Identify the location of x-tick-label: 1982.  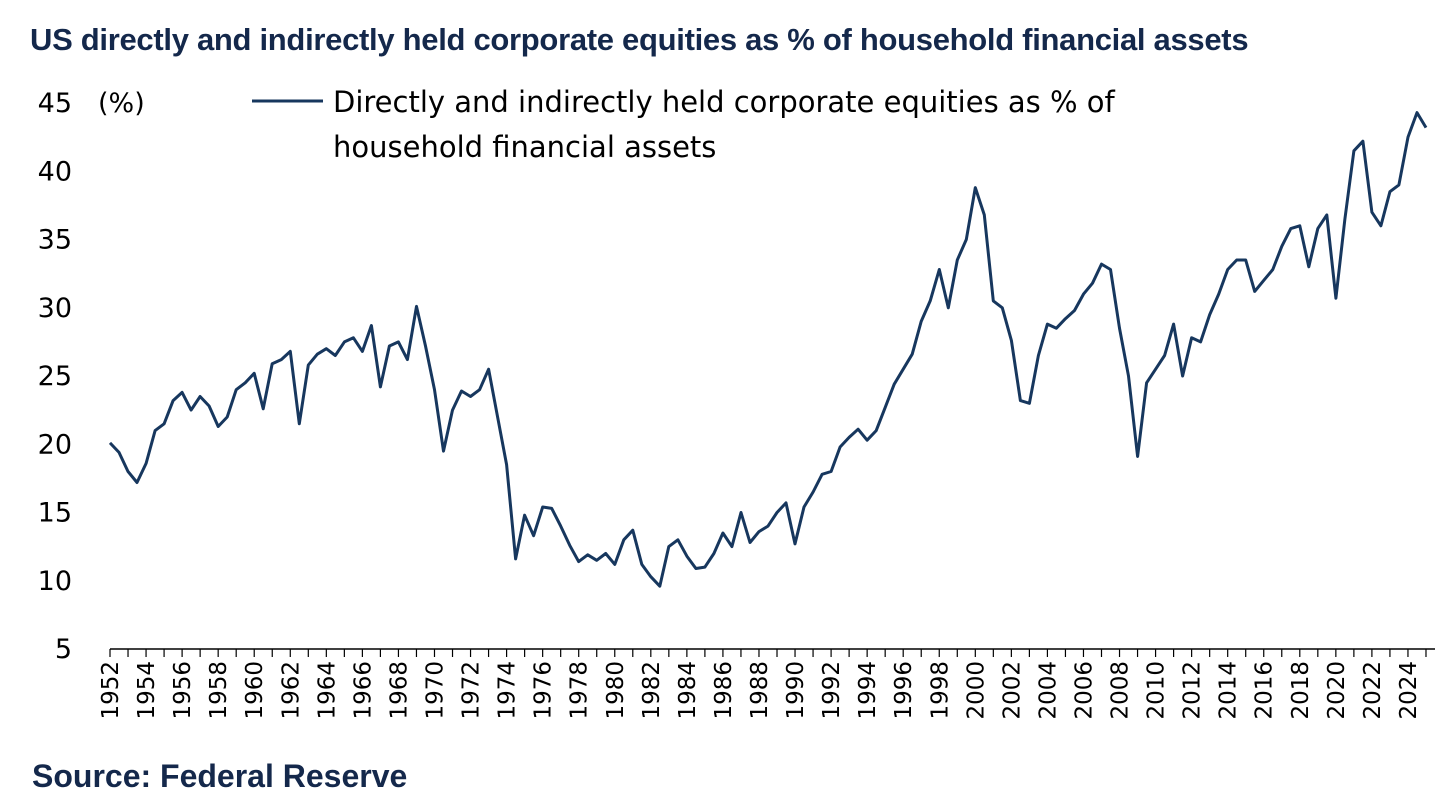
(652, 690).